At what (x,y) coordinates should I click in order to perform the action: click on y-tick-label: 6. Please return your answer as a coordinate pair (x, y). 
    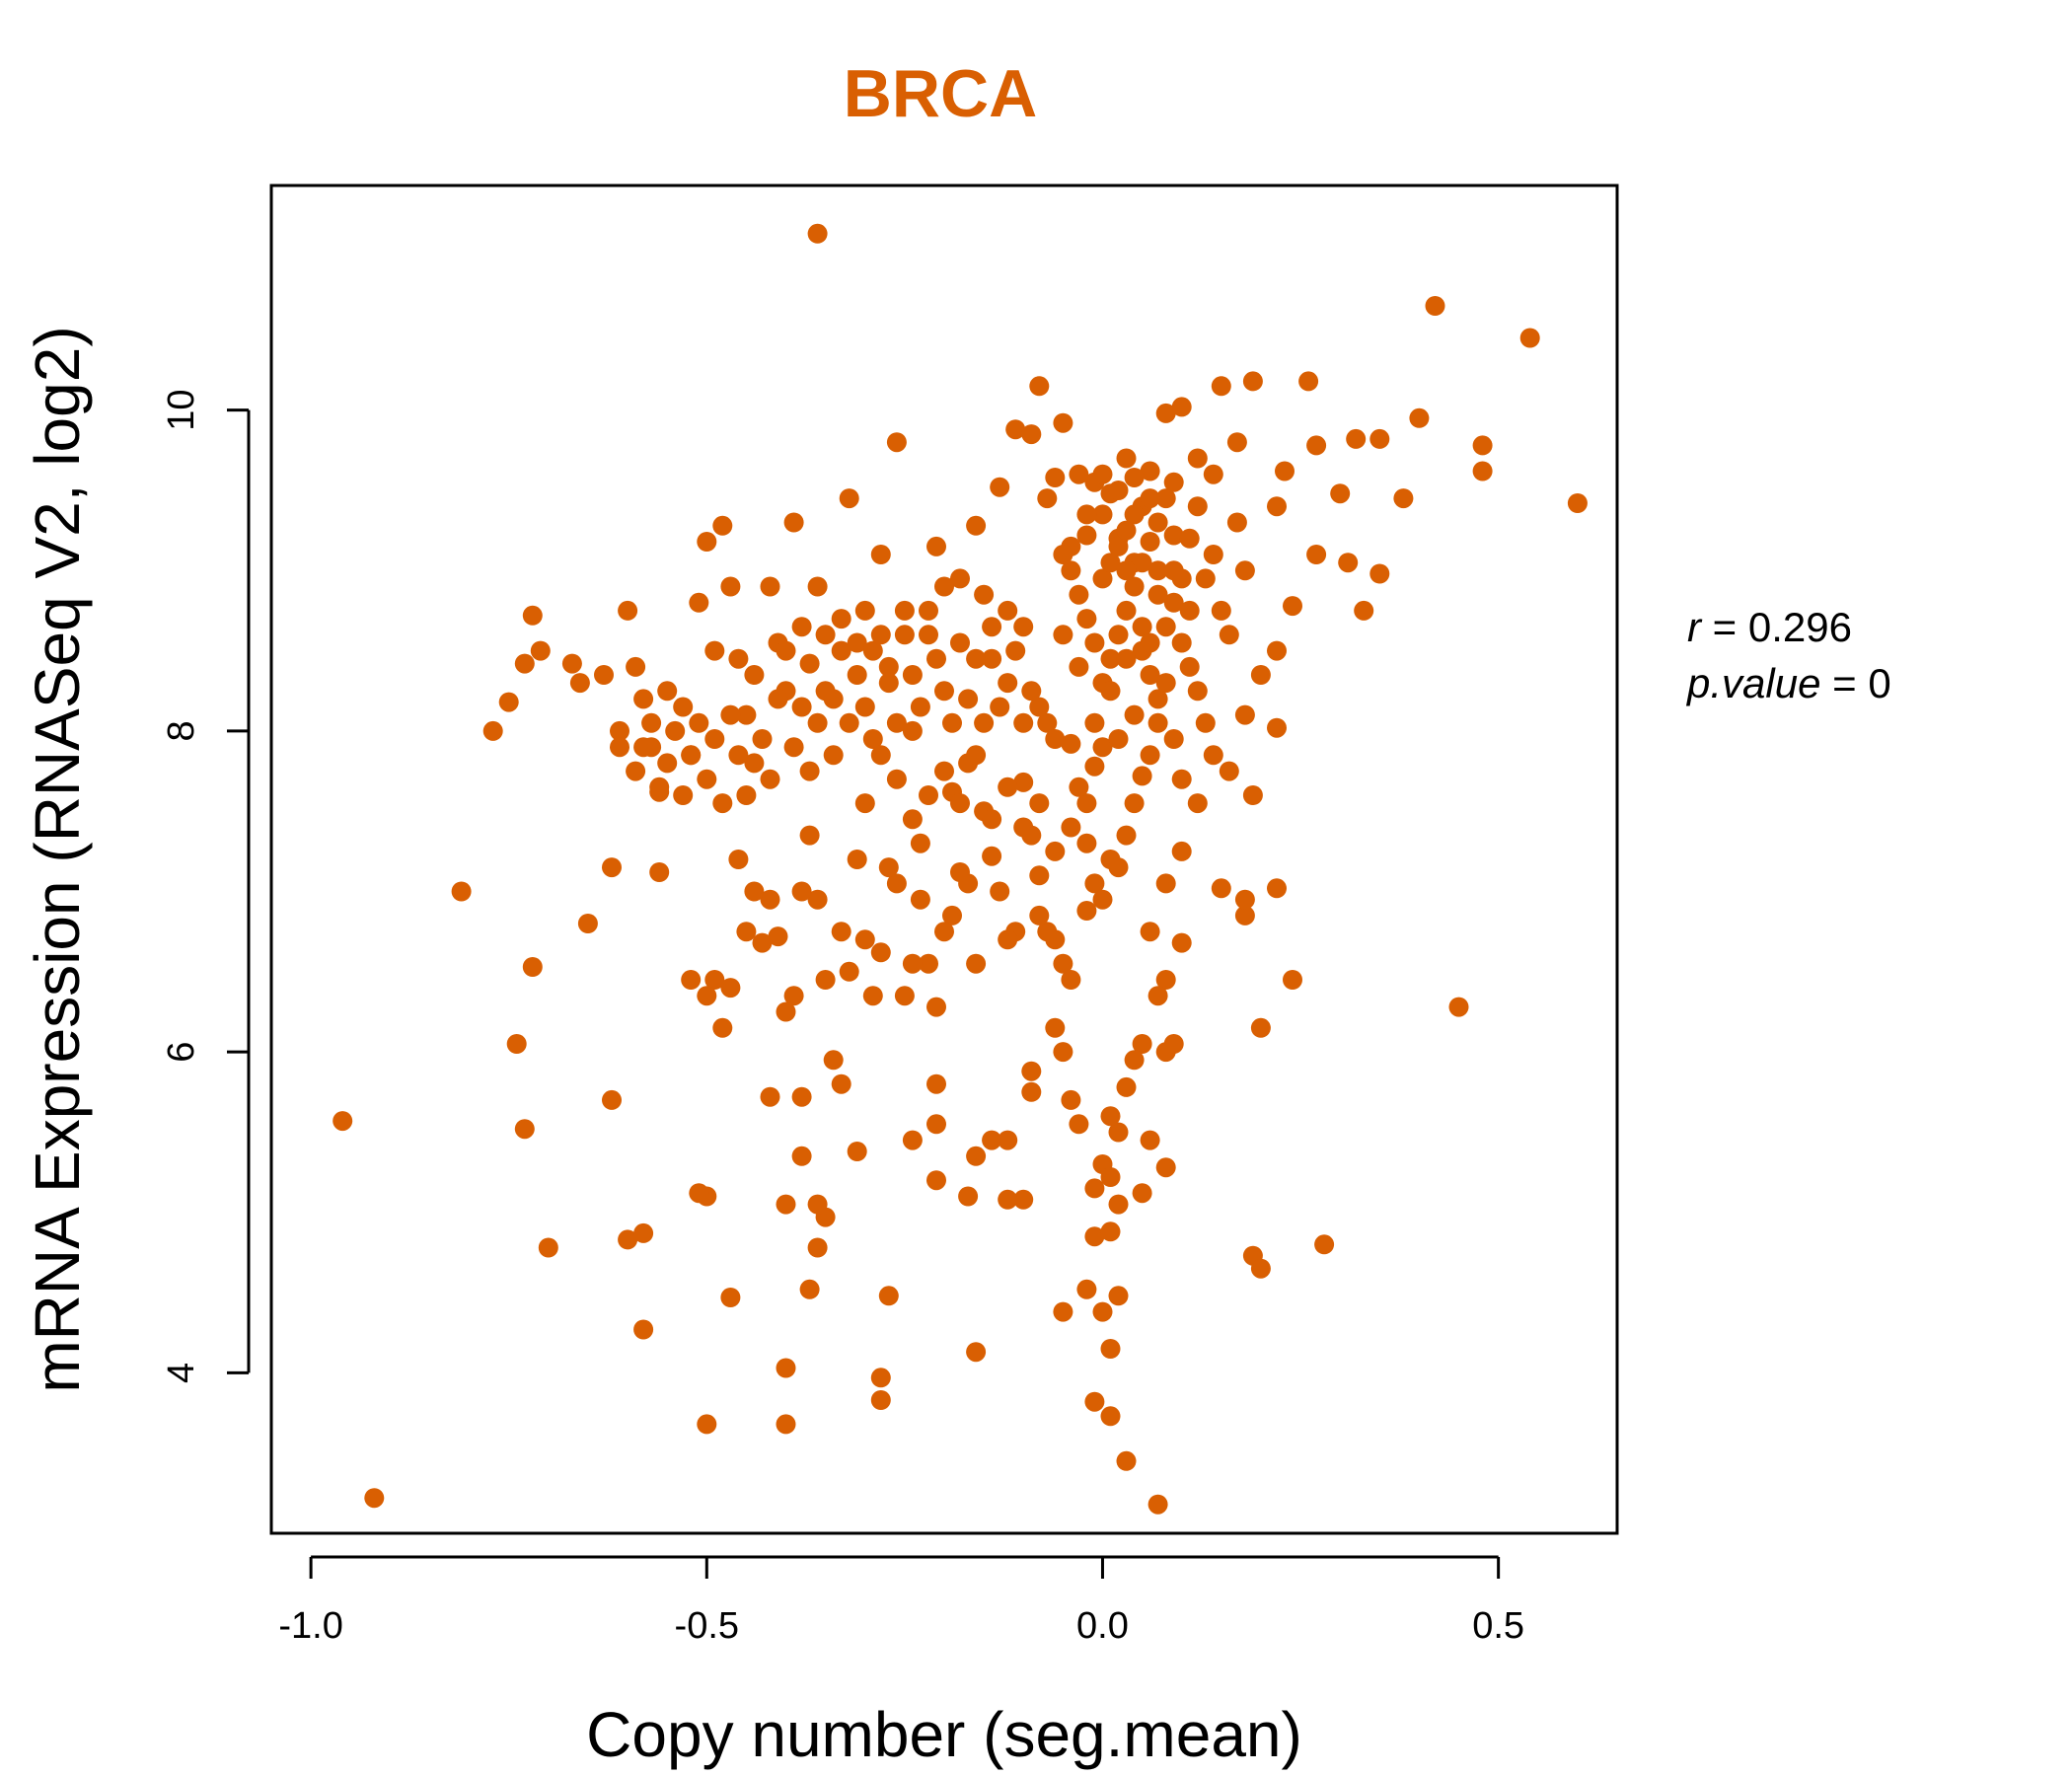
    Looking at the image, I should click on (181, 1053).